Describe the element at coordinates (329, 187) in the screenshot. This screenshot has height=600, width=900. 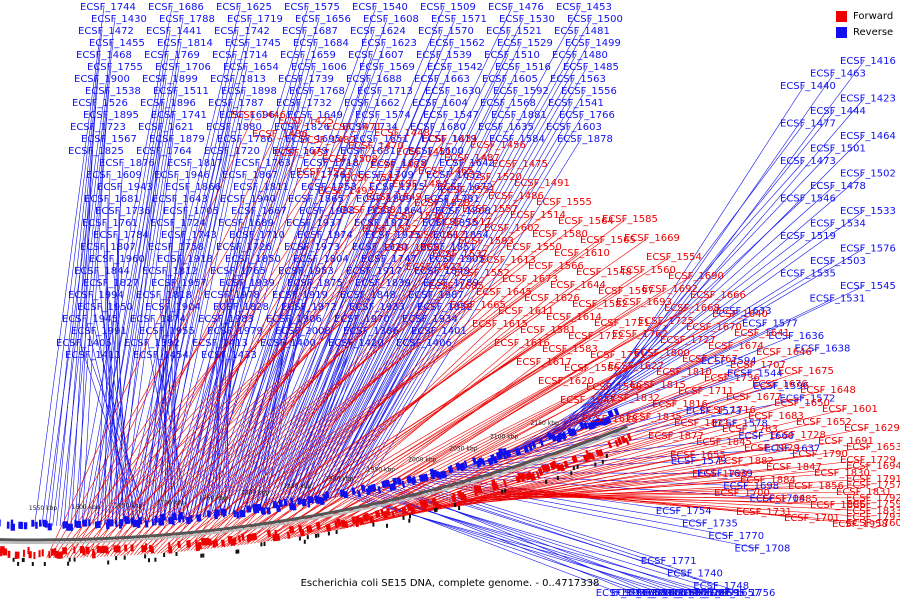
I see `reverse-gene-label: ECSF_1753` at that location.